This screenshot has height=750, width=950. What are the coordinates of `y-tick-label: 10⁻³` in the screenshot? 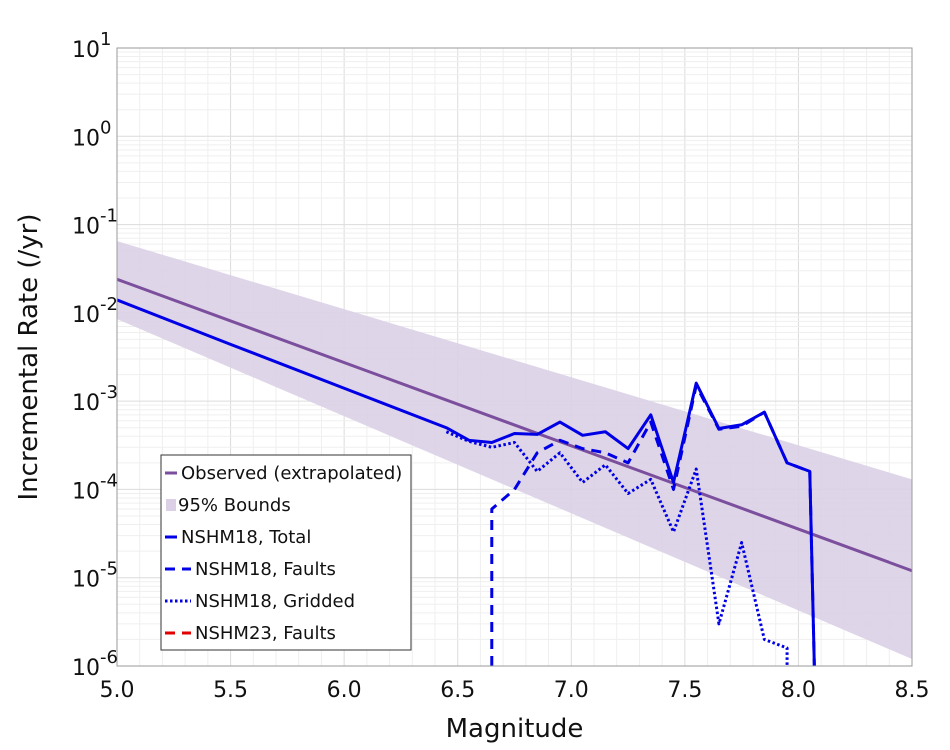 It's located at (95, 399).